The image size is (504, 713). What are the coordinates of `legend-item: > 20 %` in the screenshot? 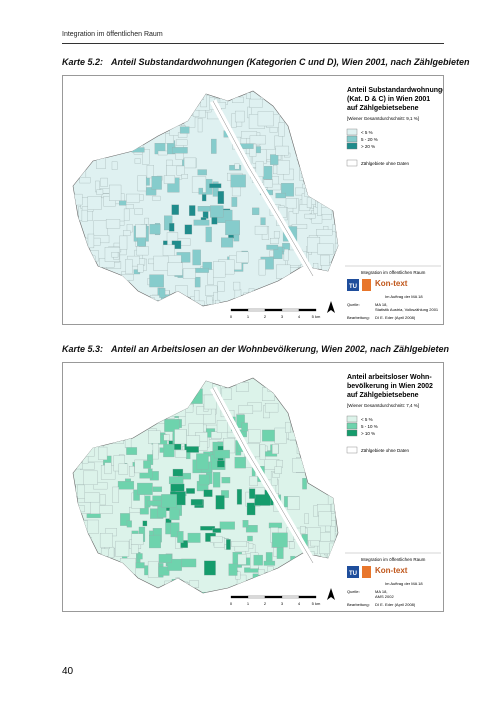 It's located at (368, 146).